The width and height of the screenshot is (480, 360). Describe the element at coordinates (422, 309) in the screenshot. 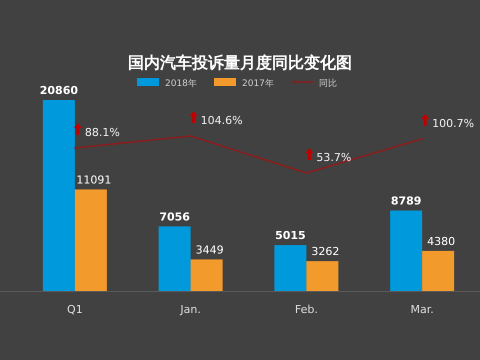

I see `x-tick-label: Mar.` at that location.